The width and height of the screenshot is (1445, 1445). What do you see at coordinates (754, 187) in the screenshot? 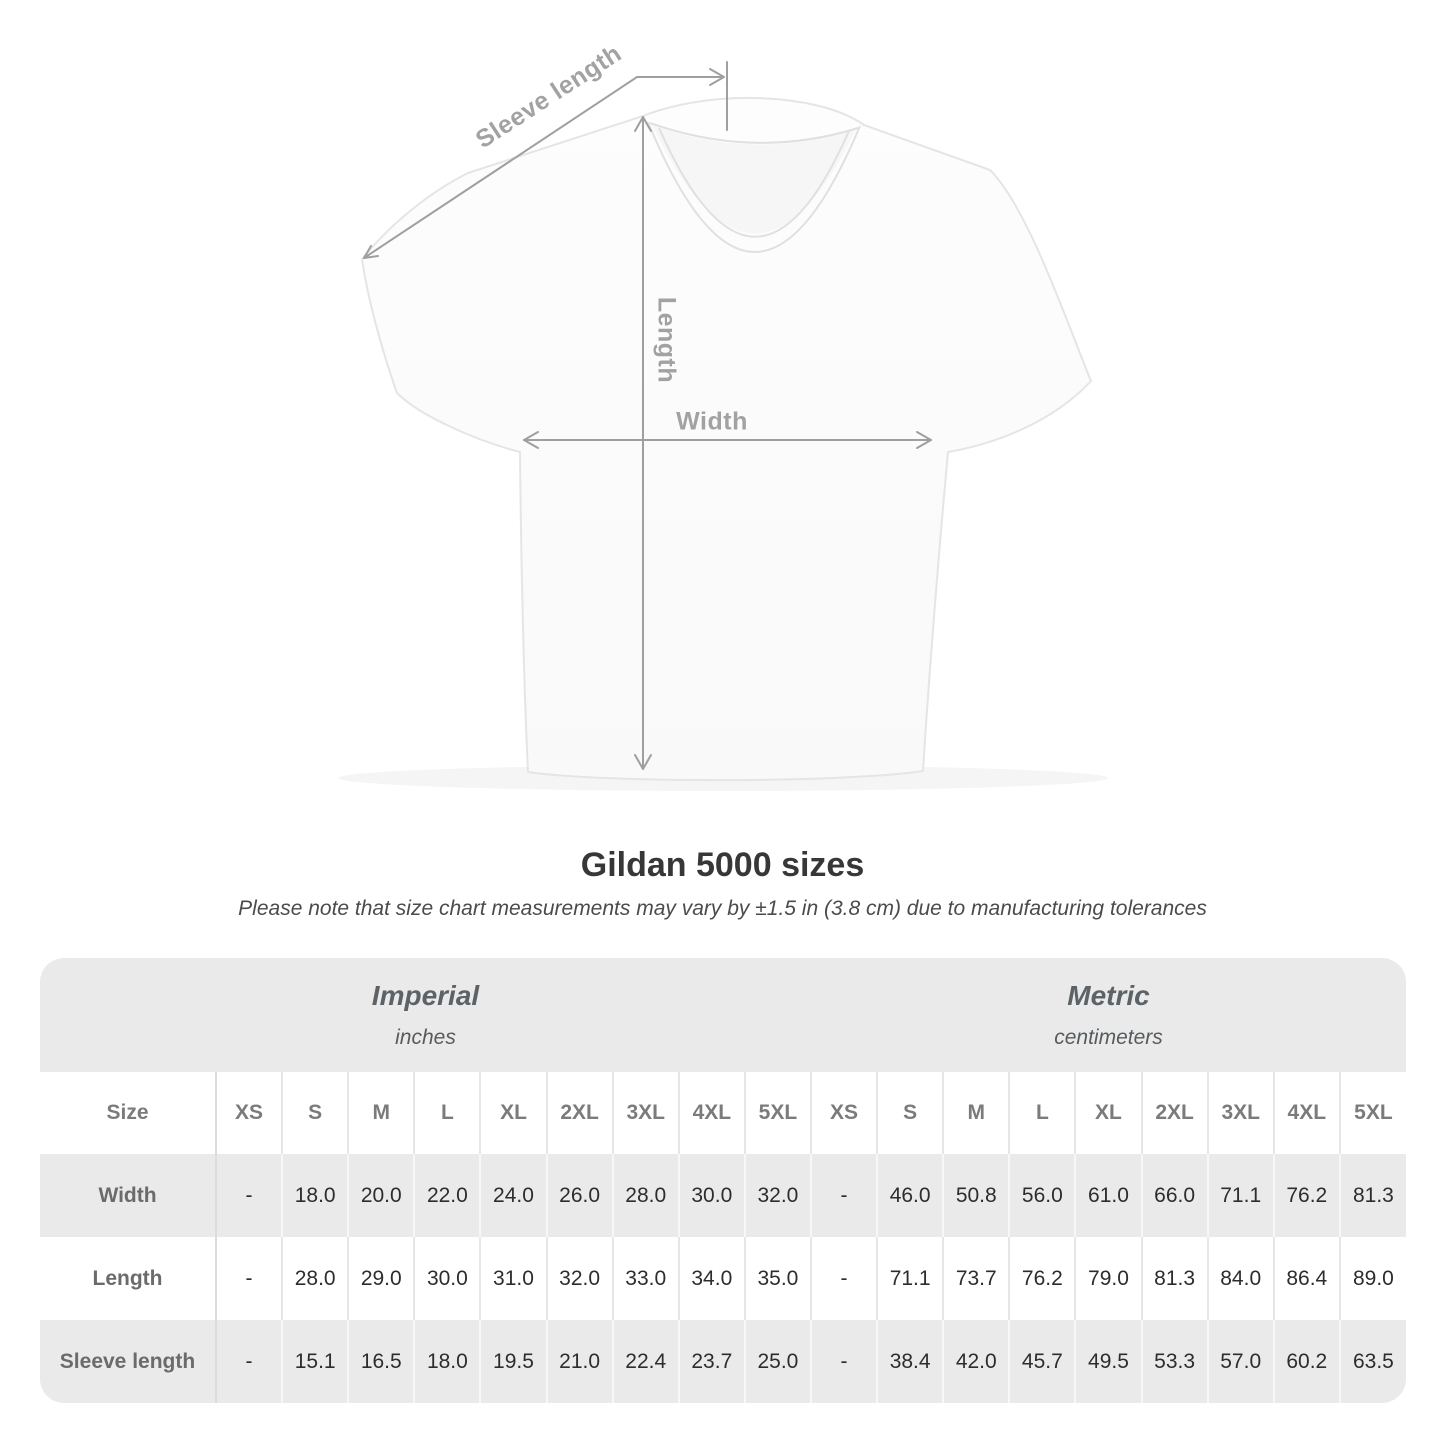
I see `collar-seams` at bounding box center [754, 187].